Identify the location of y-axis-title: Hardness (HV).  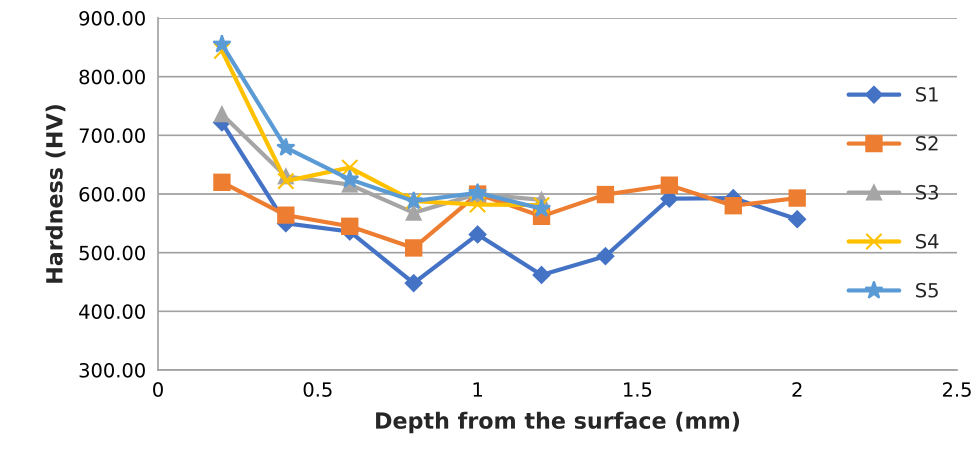
(56, 194).